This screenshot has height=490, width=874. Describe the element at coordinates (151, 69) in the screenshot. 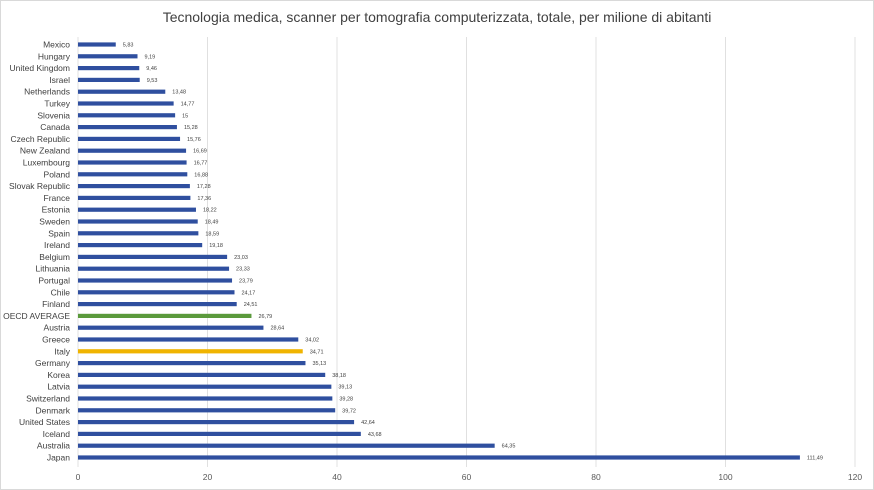

I see `data-label: 9,46` at that location.